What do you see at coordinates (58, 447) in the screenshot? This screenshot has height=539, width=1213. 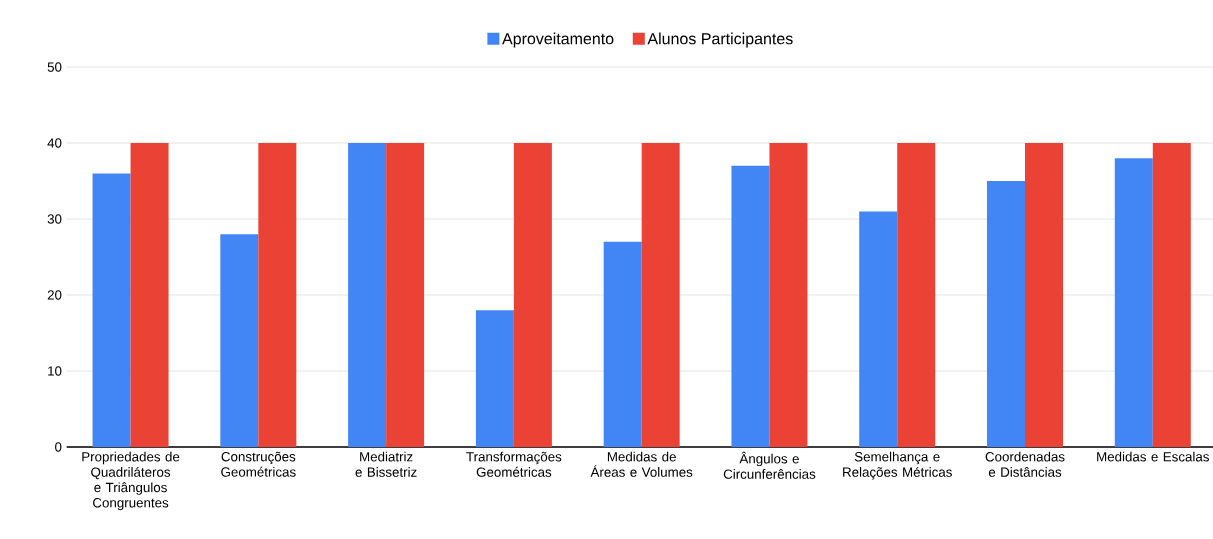 I see `y-tick-label: 0` at bounding box center [58, 447].